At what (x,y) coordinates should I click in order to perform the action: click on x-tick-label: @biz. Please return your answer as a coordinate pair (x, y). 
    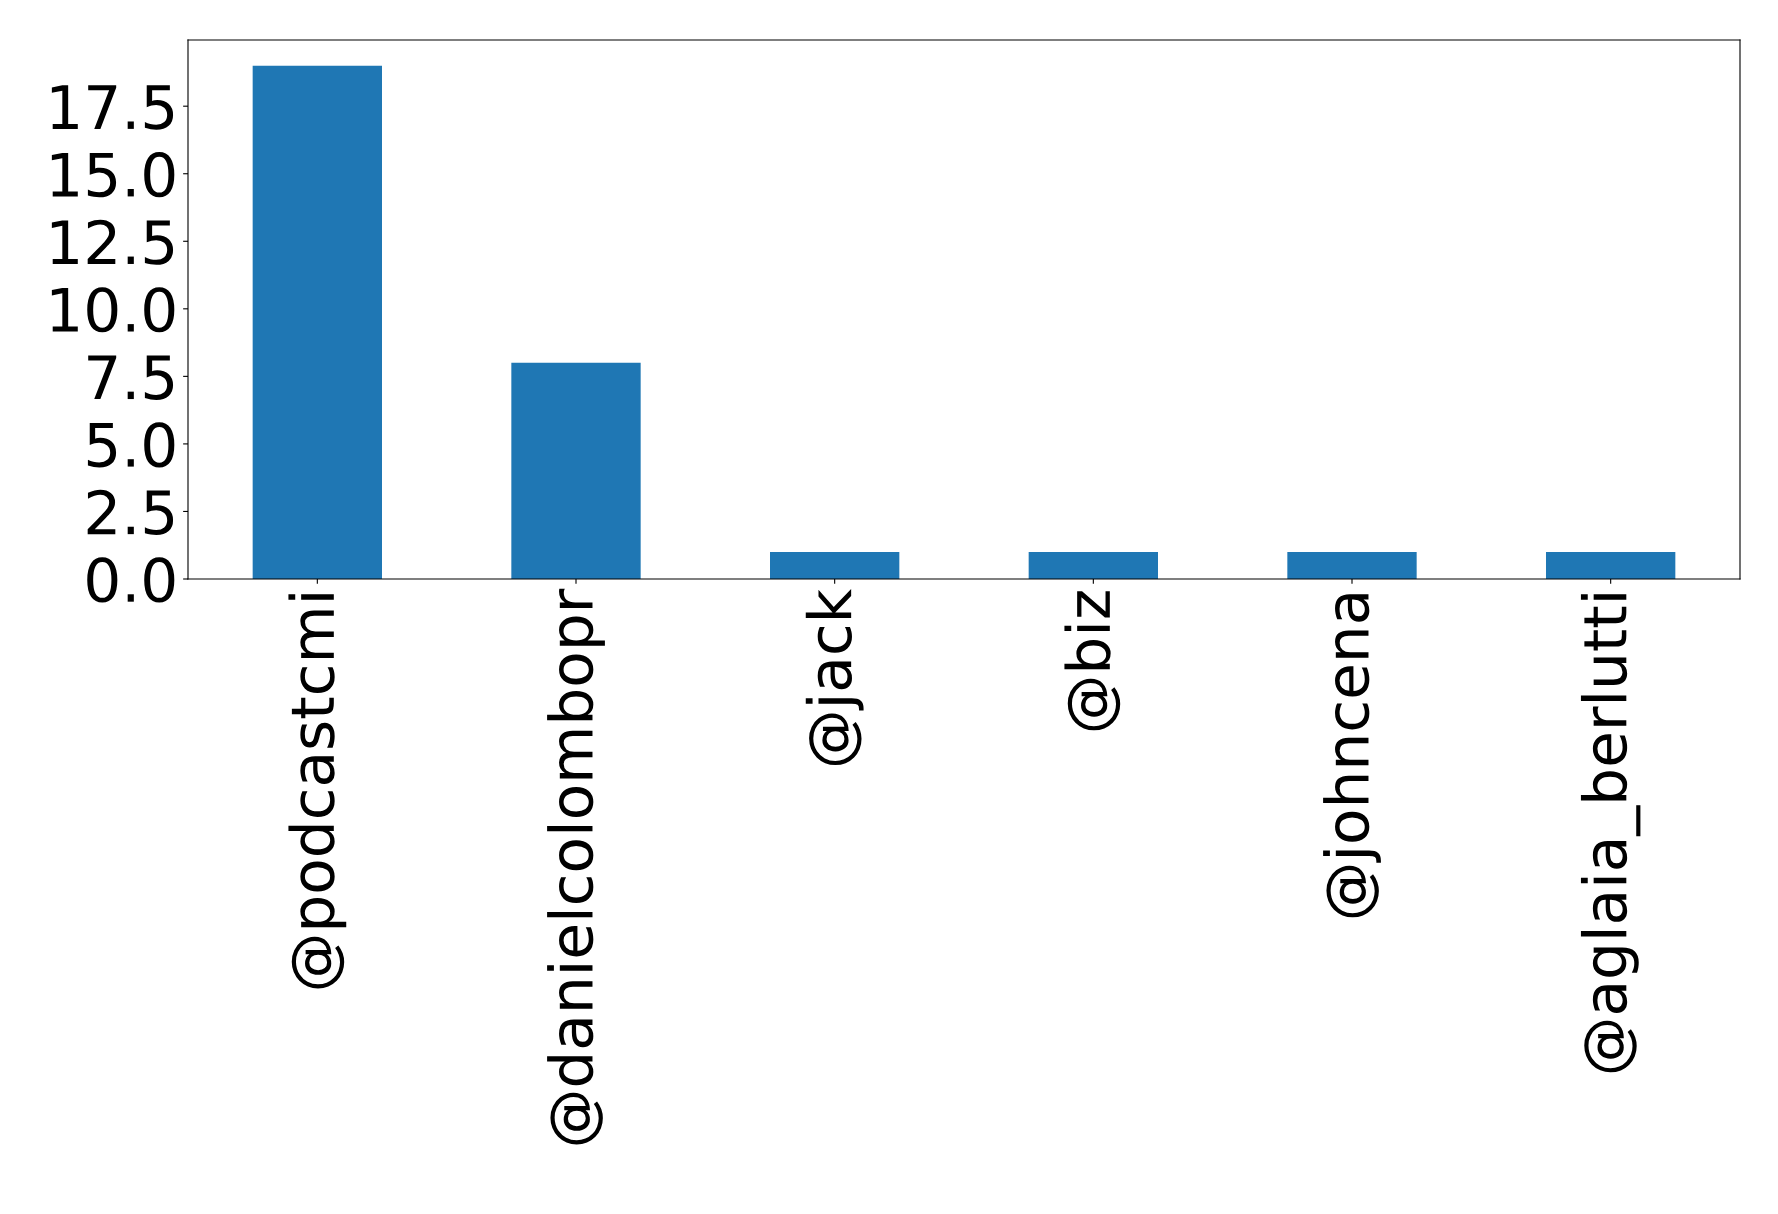
    Looking at the image, I should click on (1092, 661).